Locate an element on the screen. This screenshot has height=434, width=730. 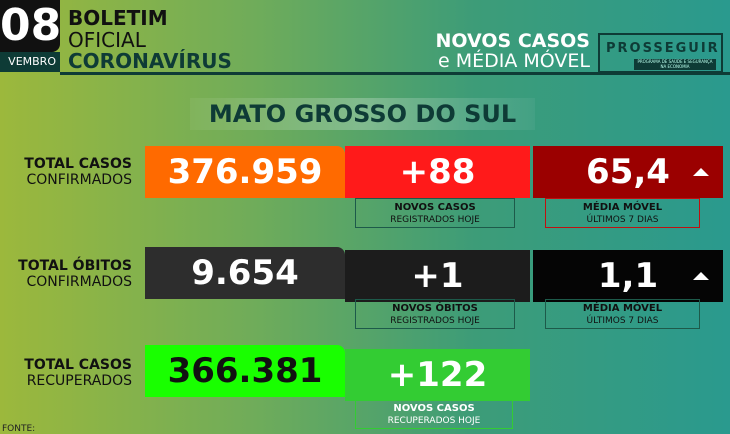
recovered-total: 366.381 is located at coordinates (245, 371).